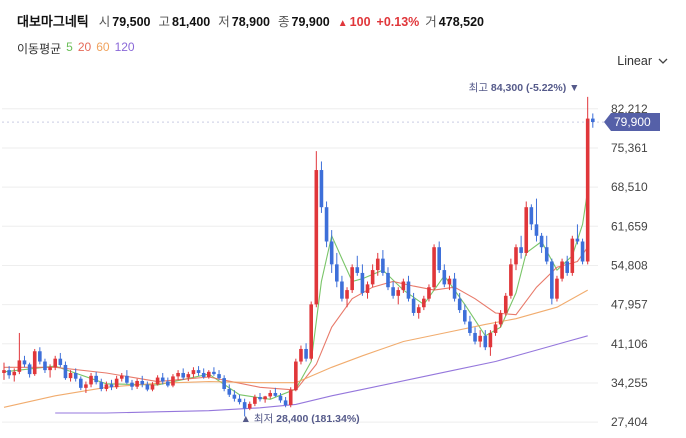  Describe the element at coordinates (76, 48) in the screenshot. I see `ma-legend: 이동평균 5 20 60 120` at that location.